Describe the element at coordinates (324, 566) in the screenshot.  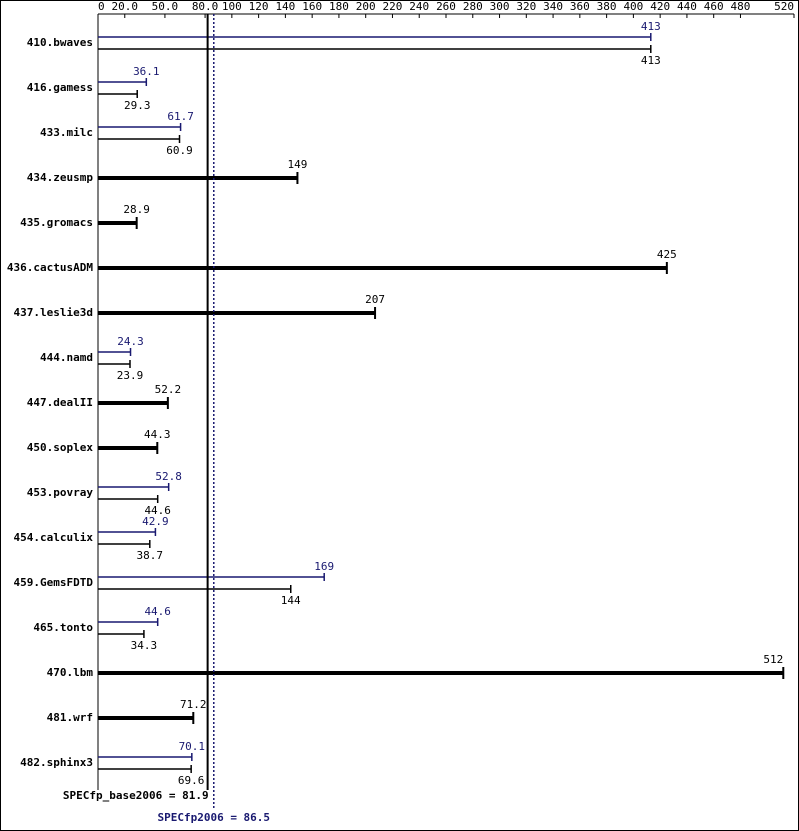
I see `value-label: 169` at that location.